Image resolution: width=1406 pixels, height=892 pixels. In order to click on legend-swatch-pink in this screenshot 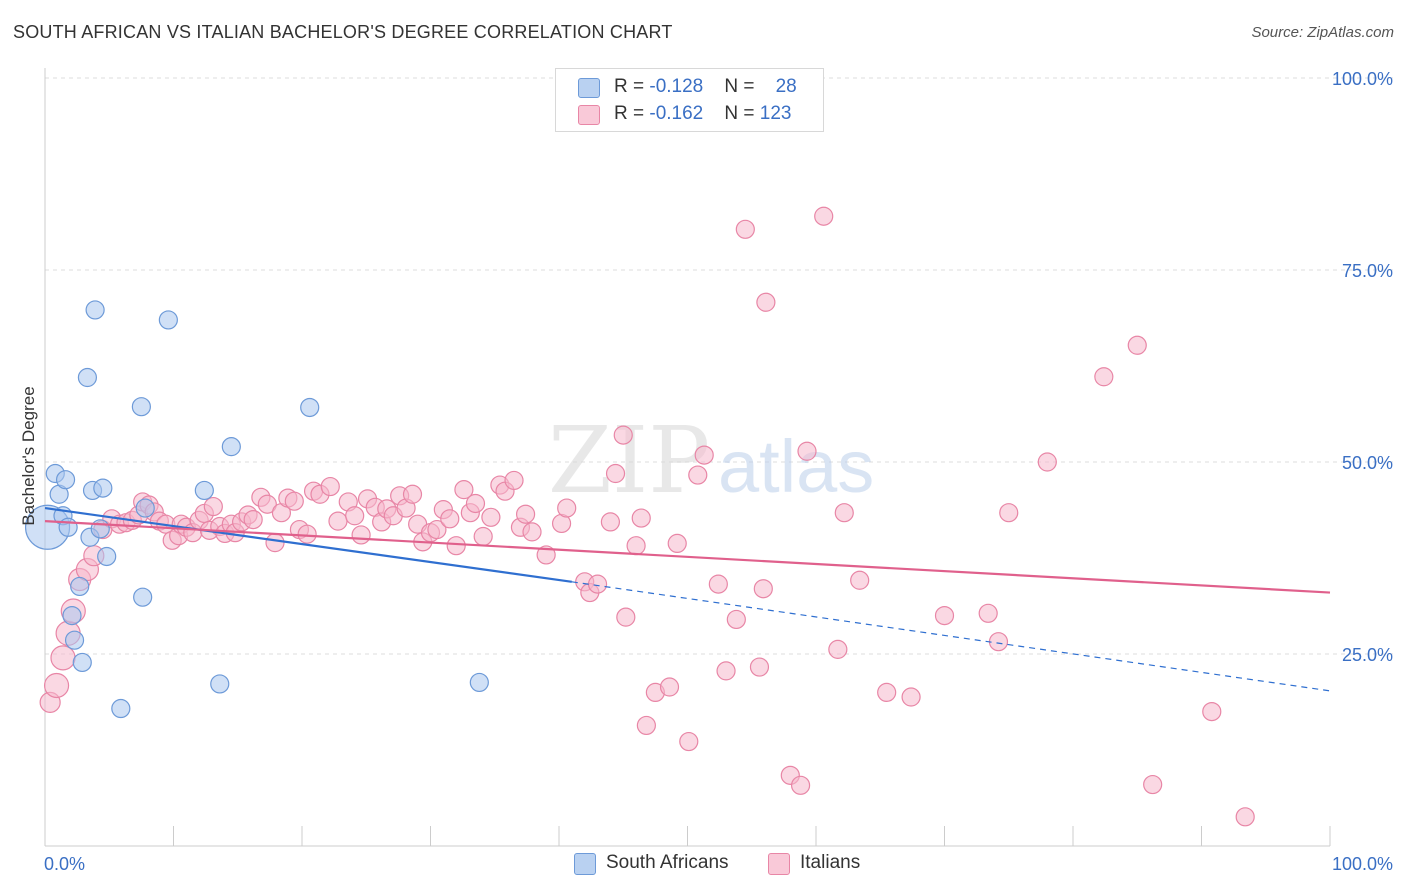, I will do `click(589, 115)`.